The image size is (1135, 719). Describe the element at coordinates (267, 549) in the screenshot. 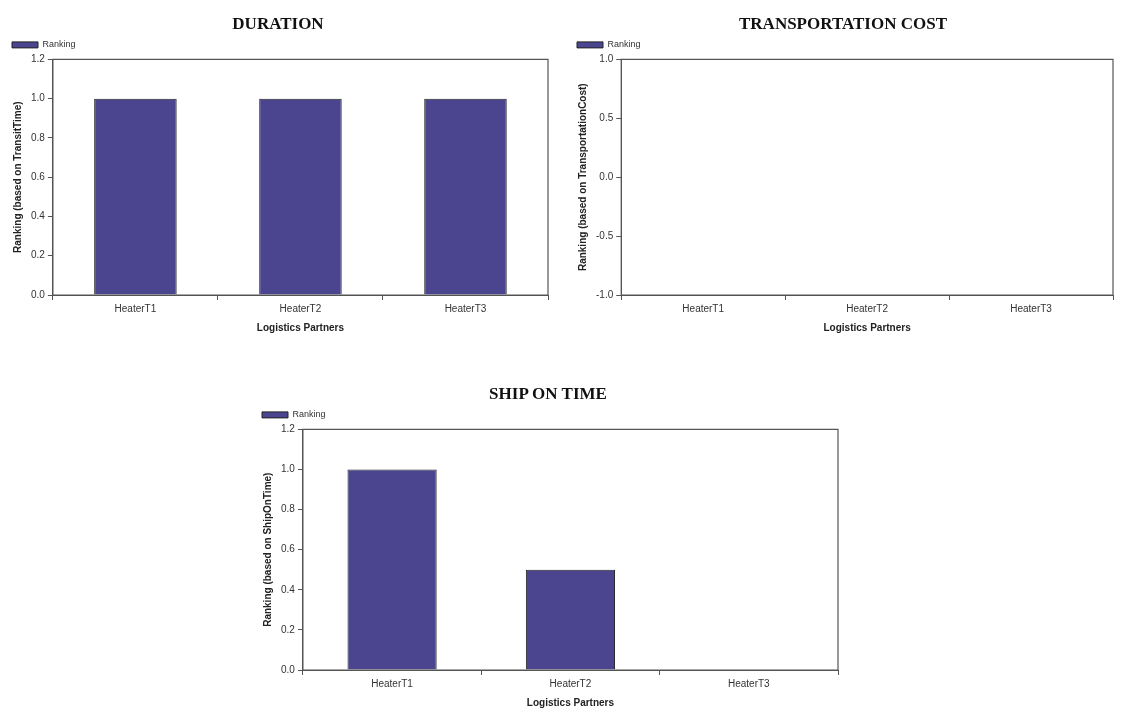

I see `y-axis-title: Ranking (based on ShipOnTime)` at that location.